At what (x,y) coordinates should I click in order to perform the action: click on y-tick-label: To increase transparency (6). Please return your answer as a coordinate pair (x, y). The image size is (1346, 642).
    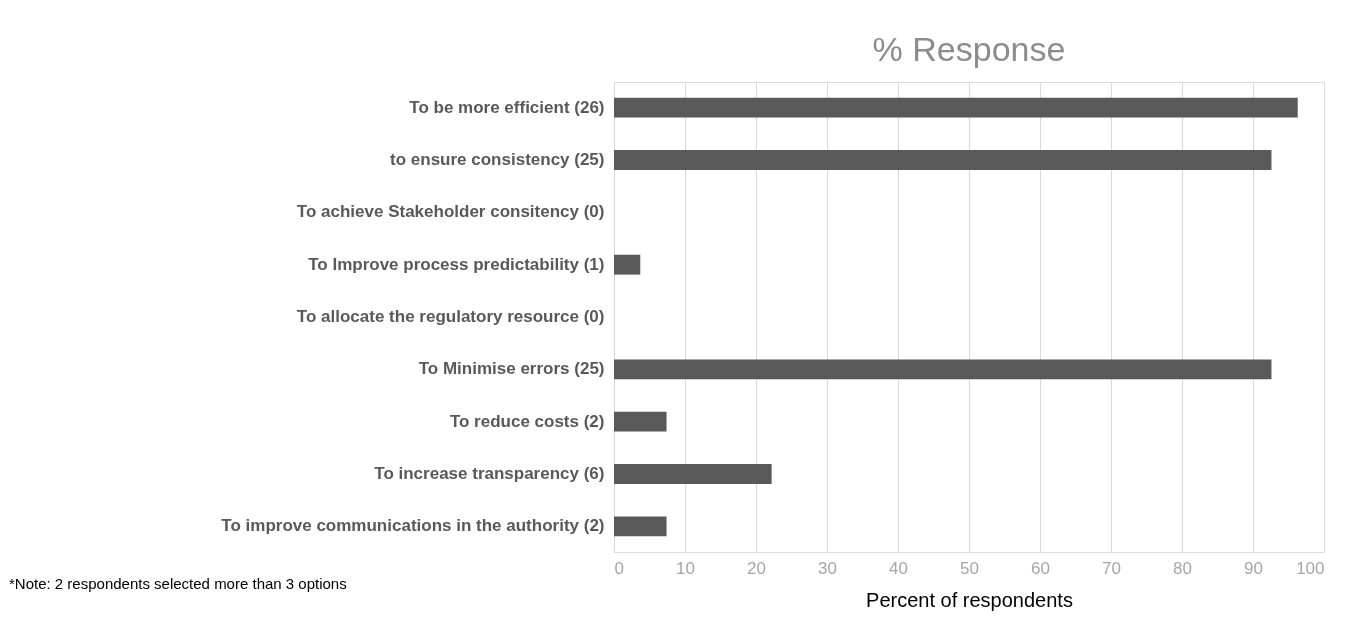
    Looking at the image, I should click on (489, 474).